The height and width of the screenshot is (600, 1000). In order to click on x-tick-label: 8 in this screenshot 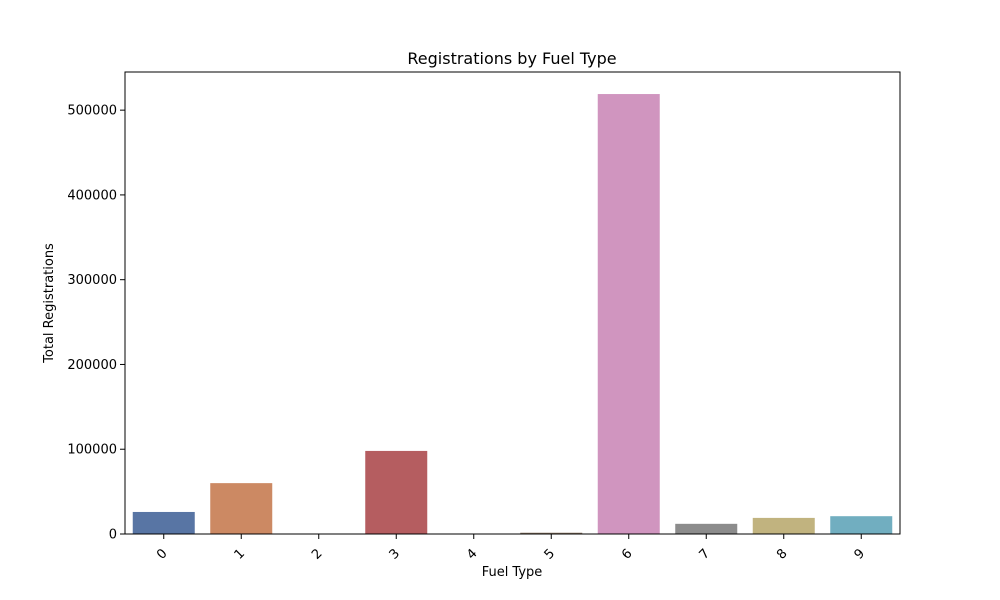, I will do `click(782, 554)`.